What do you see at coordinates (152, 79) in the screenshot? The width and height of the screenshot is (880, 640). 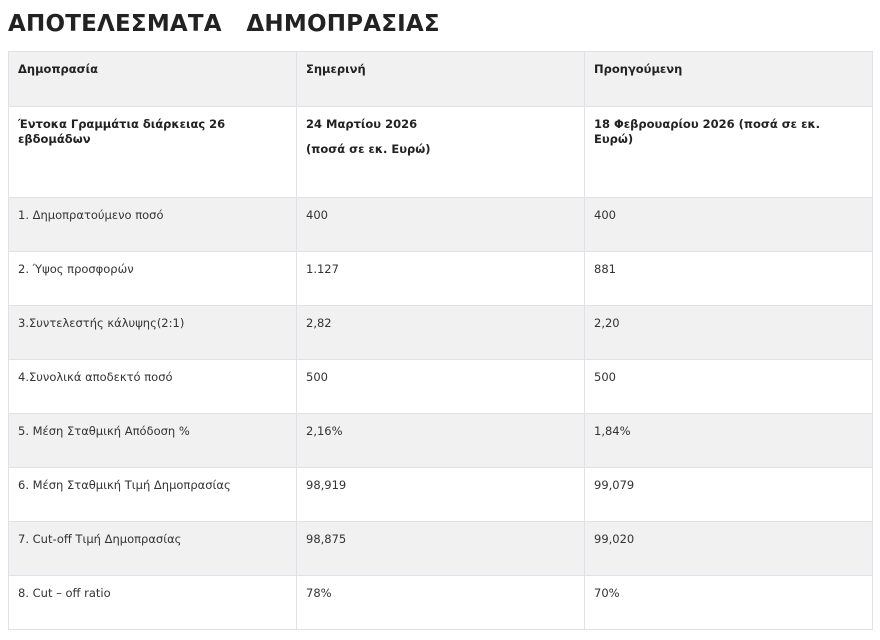 I see `header-auction: Δημοπρασία` at bounding box center [152, 79].